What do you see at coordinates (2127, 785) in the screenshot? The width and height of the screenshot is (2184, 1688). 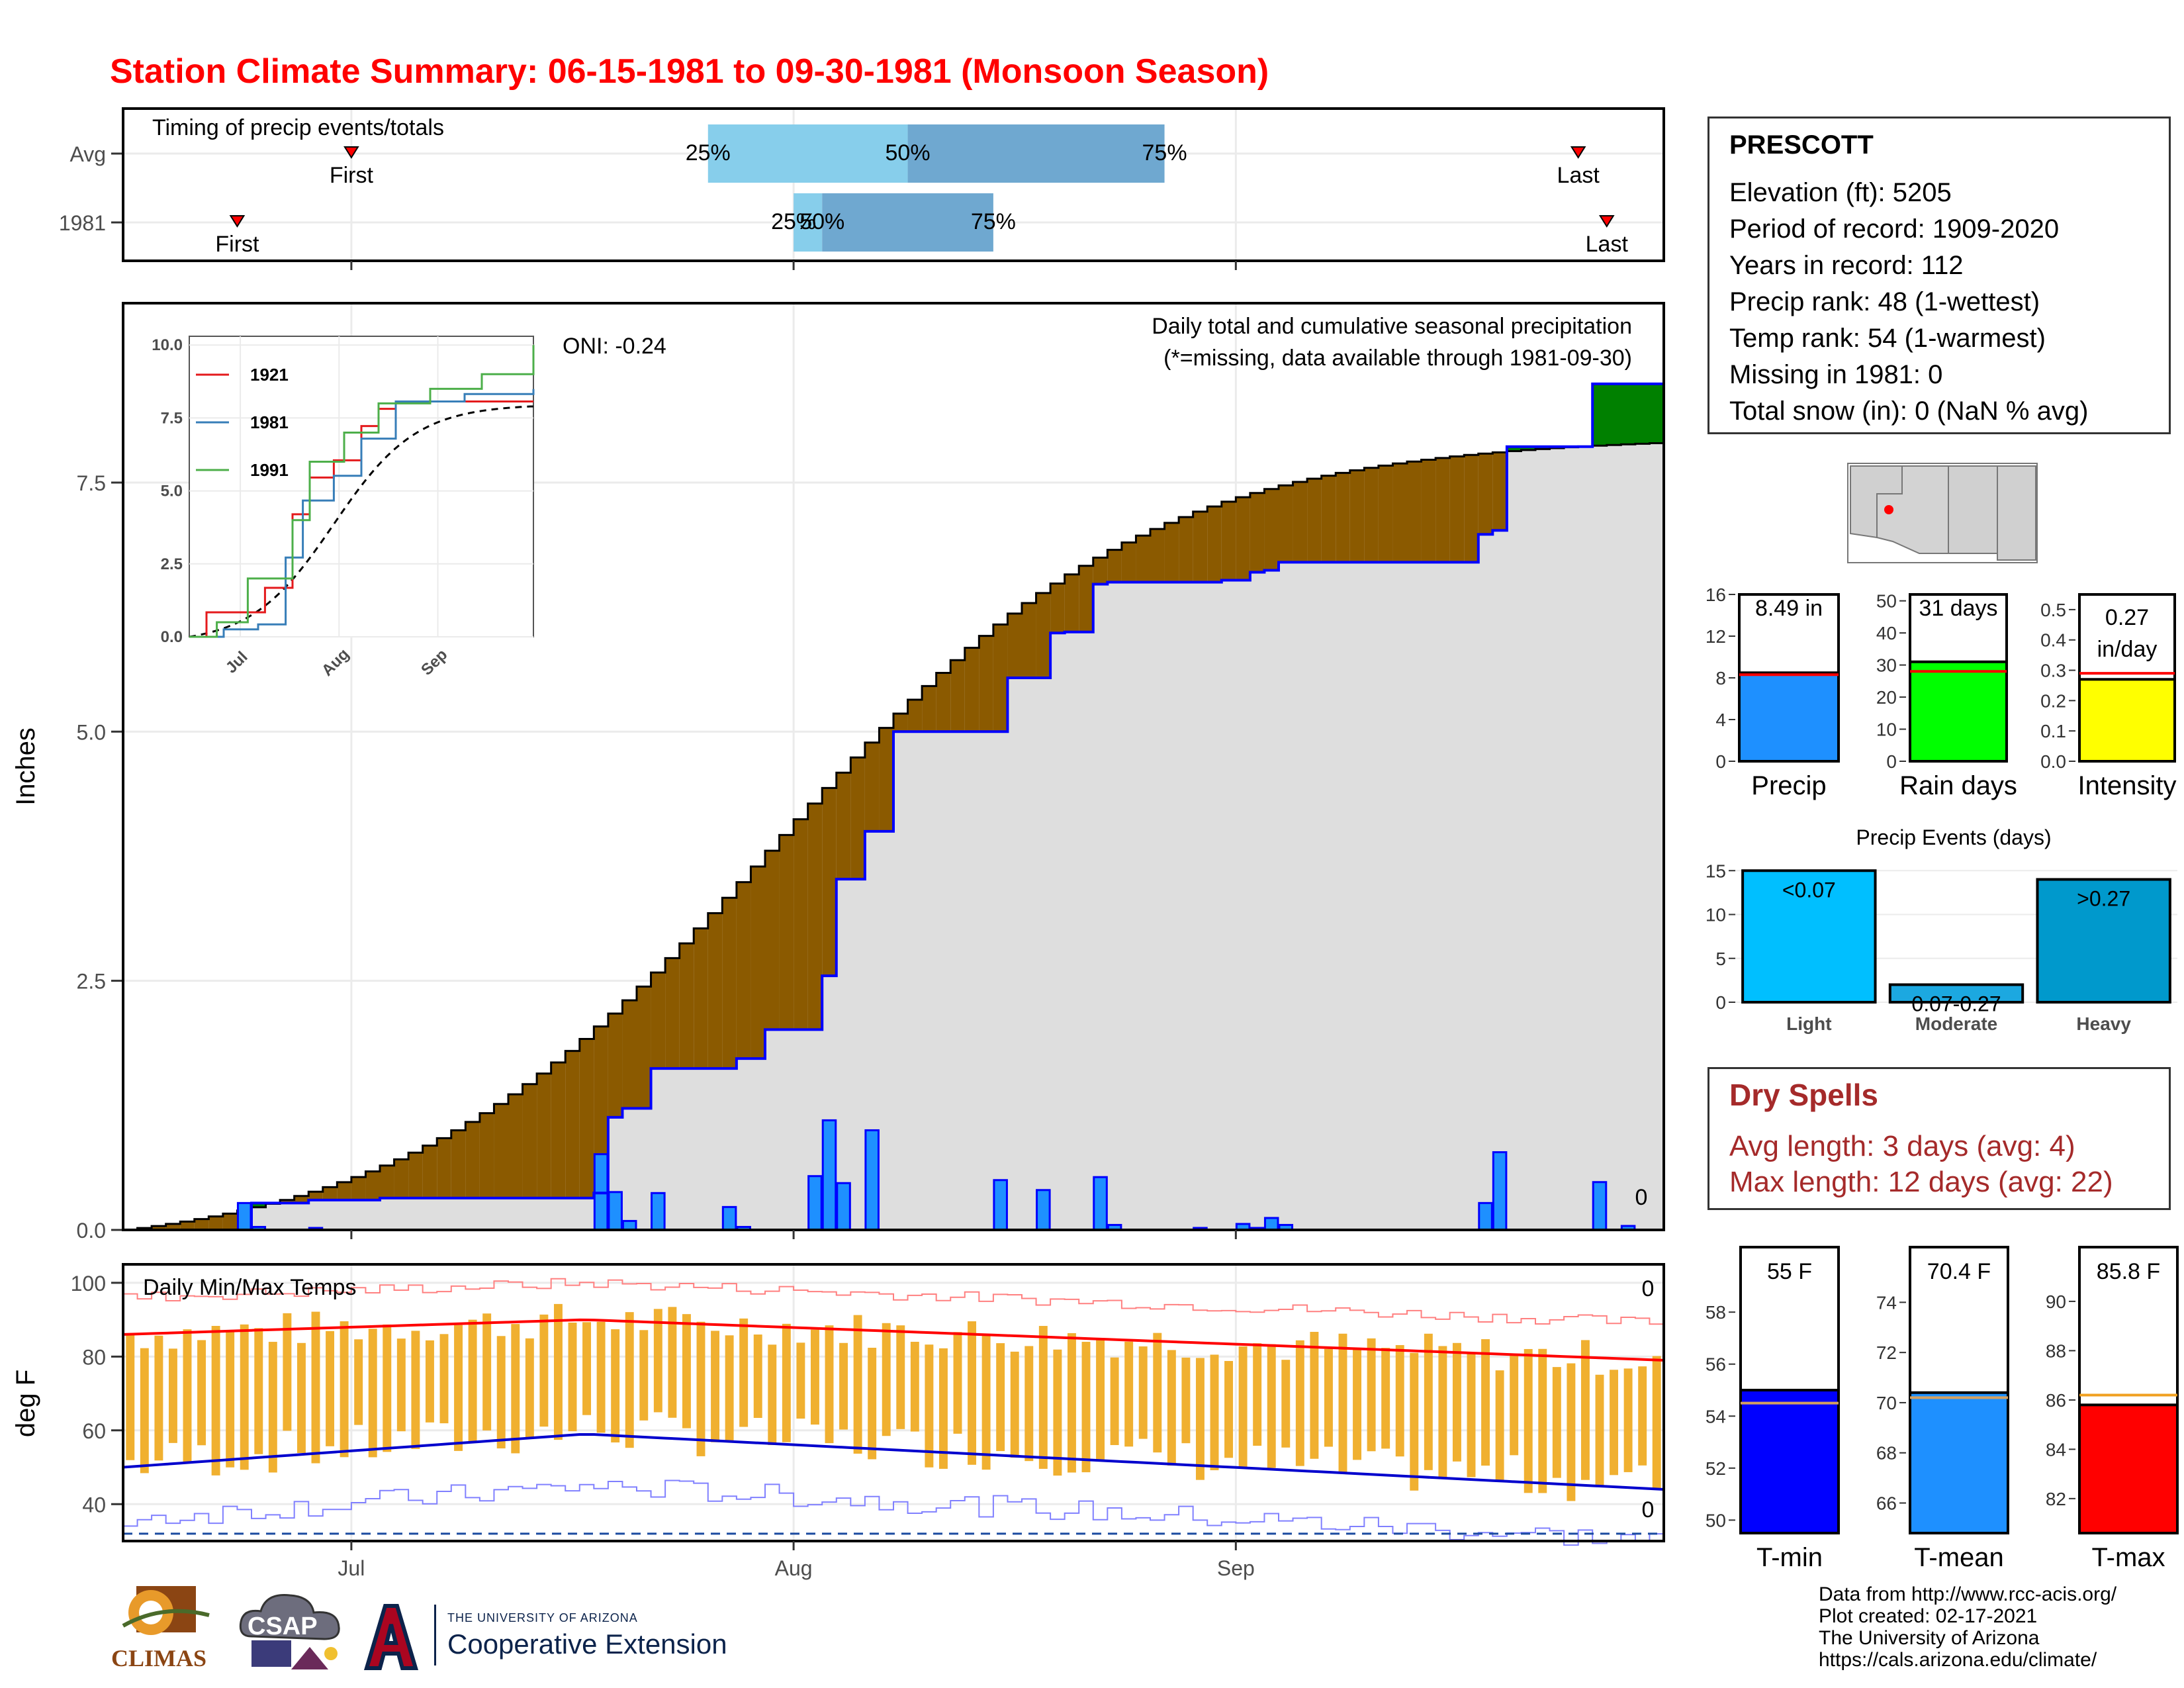 I see `intensity-axis-label: Intensity` at bounding box center [2127, 785].